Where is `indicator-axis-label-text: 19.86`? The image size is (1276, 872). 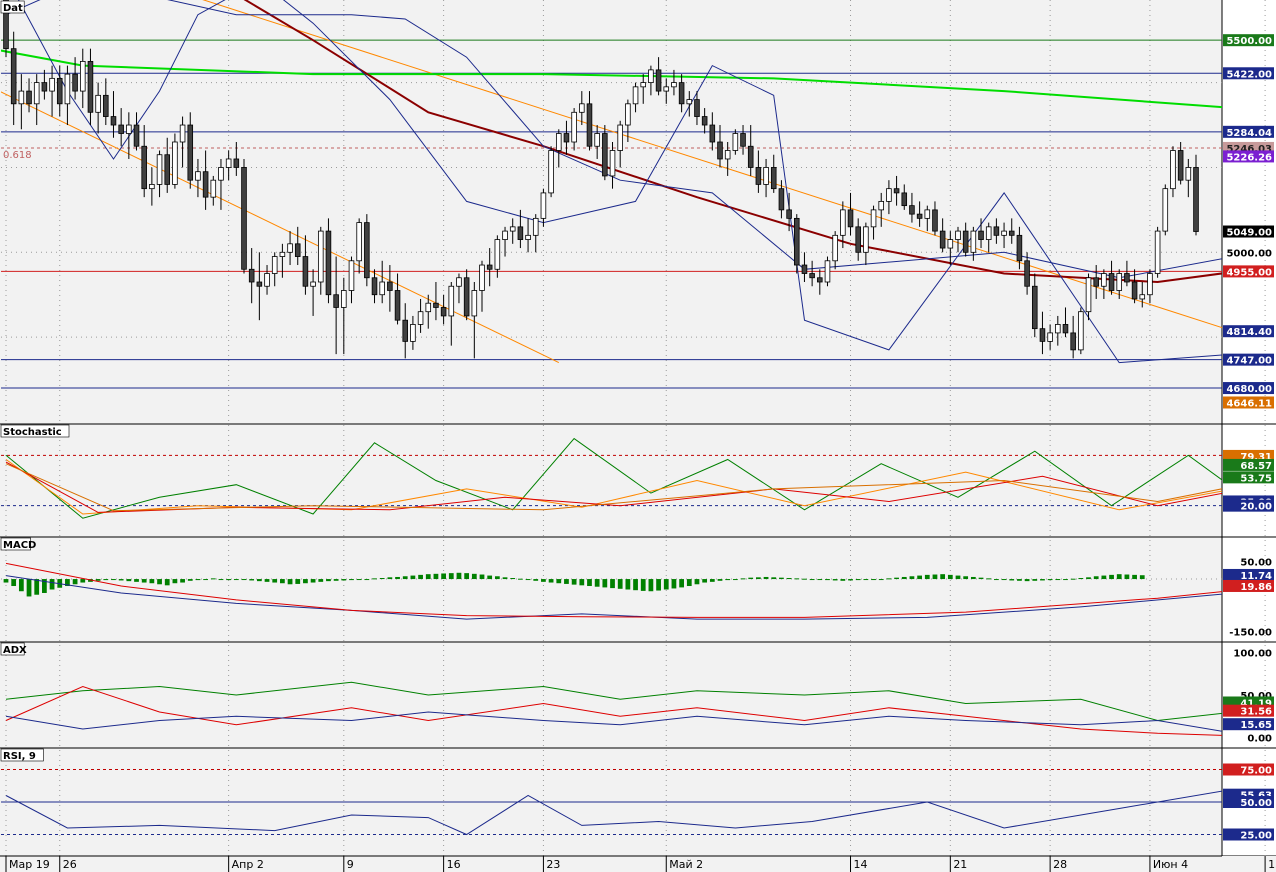
indicator-axis-label-text: 19.86 is located at coordinates (1256, 587).